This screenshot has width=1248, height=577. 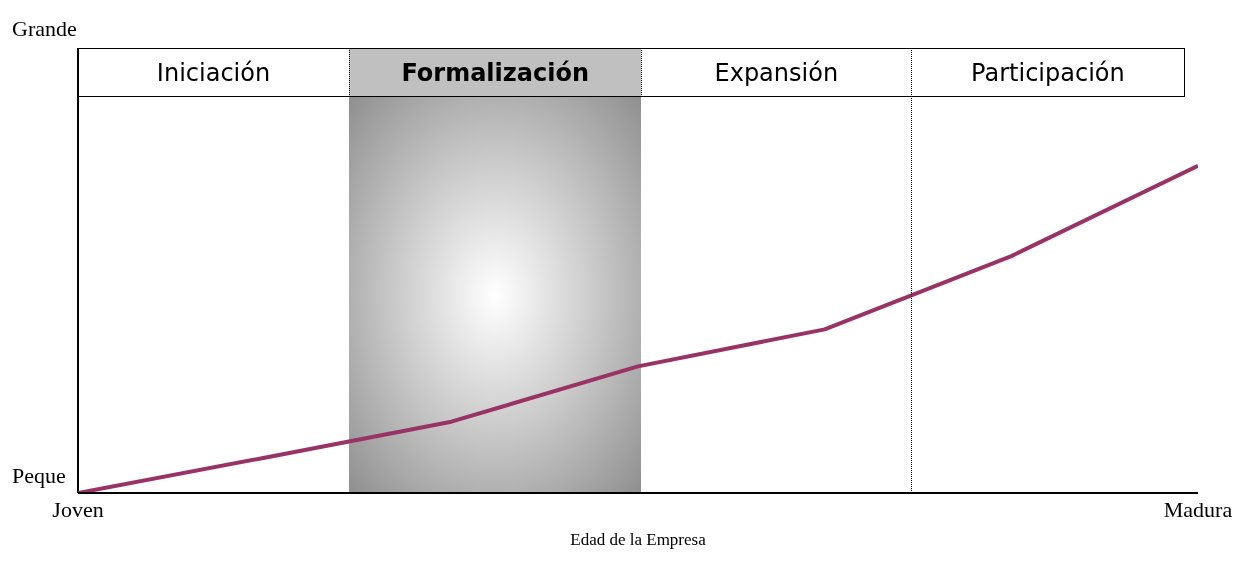 What do you see at coordinates (39, 476) in the screenshot?
I see `text: Peque` at bounding box center [39, 476].